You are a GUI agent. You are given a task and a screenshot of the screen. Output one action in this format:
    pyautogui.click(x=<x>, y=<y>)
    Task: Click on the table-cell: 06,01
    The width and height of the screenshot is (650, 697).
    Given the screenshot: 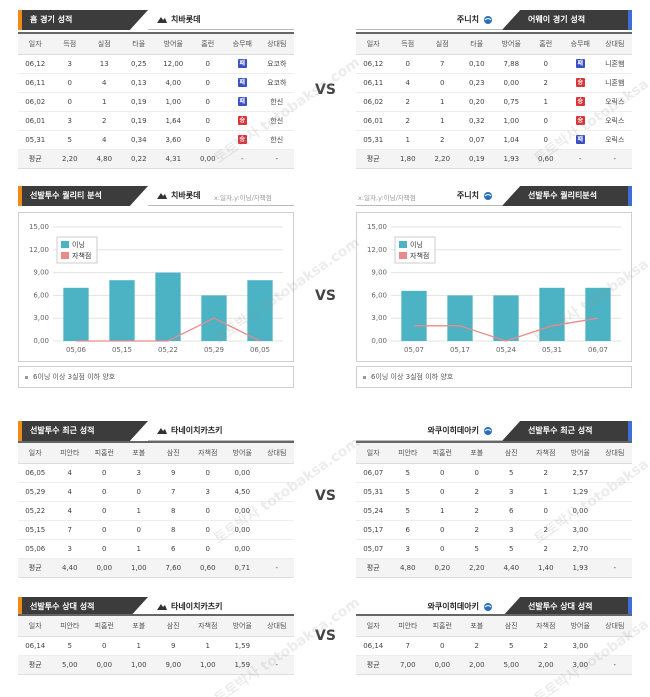 What is the action you would take?
    pyautogui.click(x=373, y=121)
    